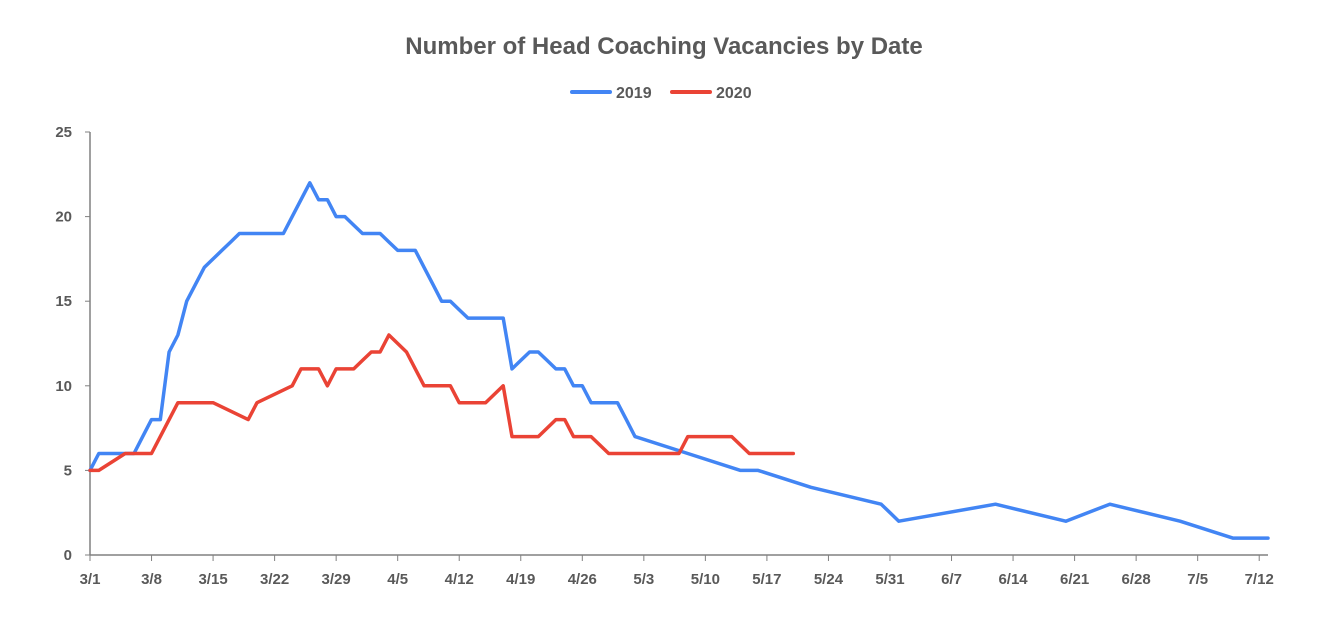  What do you see at coordinates (73, 344) in the screenshot?
I see `y-axis: 0 5 10 15 20 25` at bounding box center [73, 344].